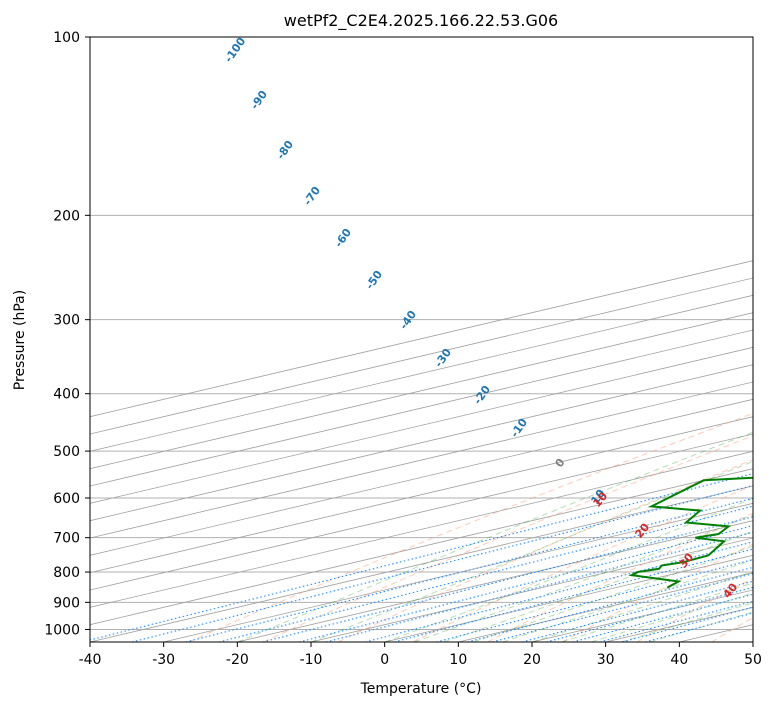 The width and height of the screenshot is (775, 708). Describe the element at coordinates (20, 340) in the screenshot. I see `y-axis-label: Pressure (hPa)` at that location.